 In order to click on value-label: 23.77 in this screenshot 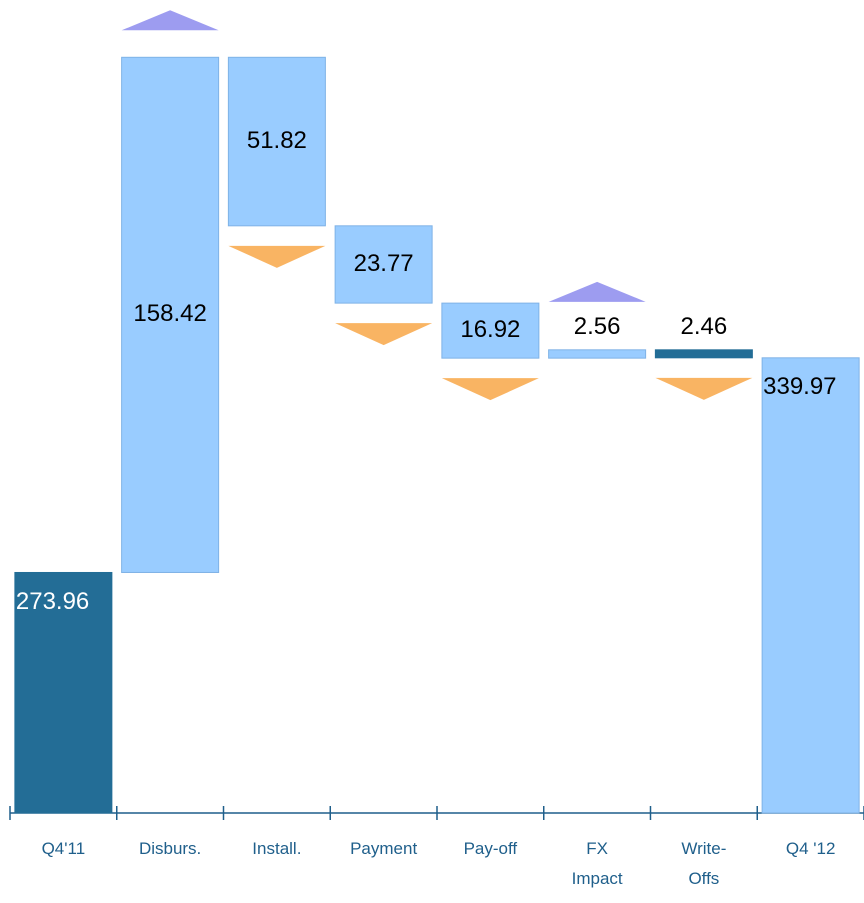, I will do `click(384, 263)`.